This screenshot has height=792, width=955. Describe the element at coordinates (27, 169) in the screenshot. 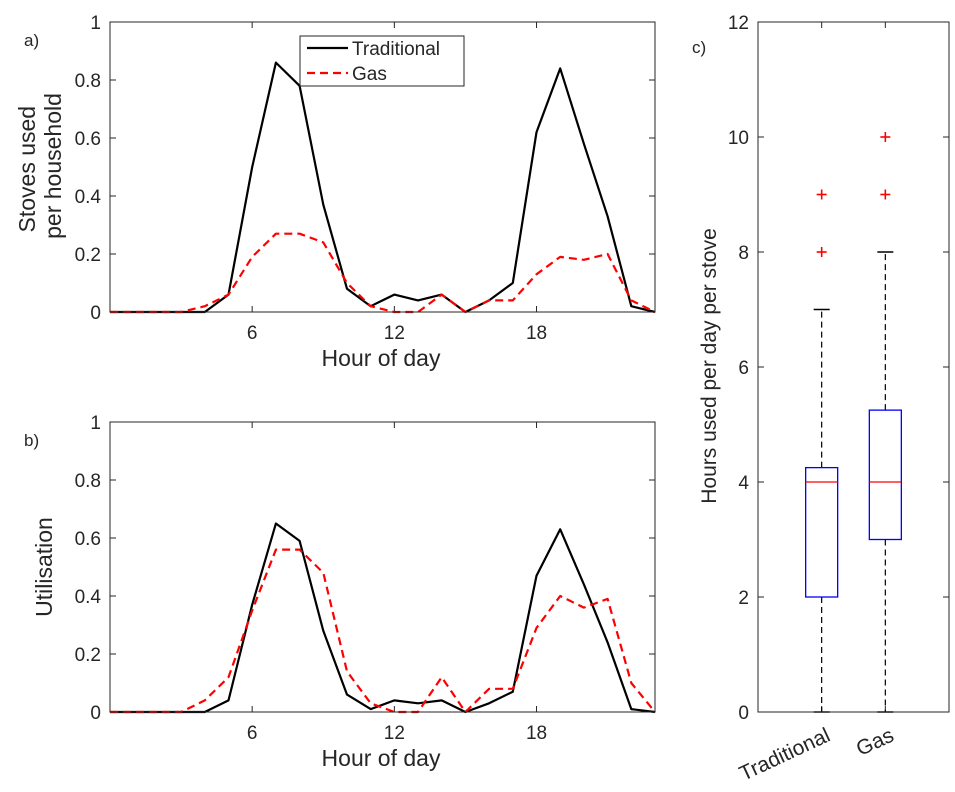

I see `panel-a-ylabel-line1: Stoves used` at that location.